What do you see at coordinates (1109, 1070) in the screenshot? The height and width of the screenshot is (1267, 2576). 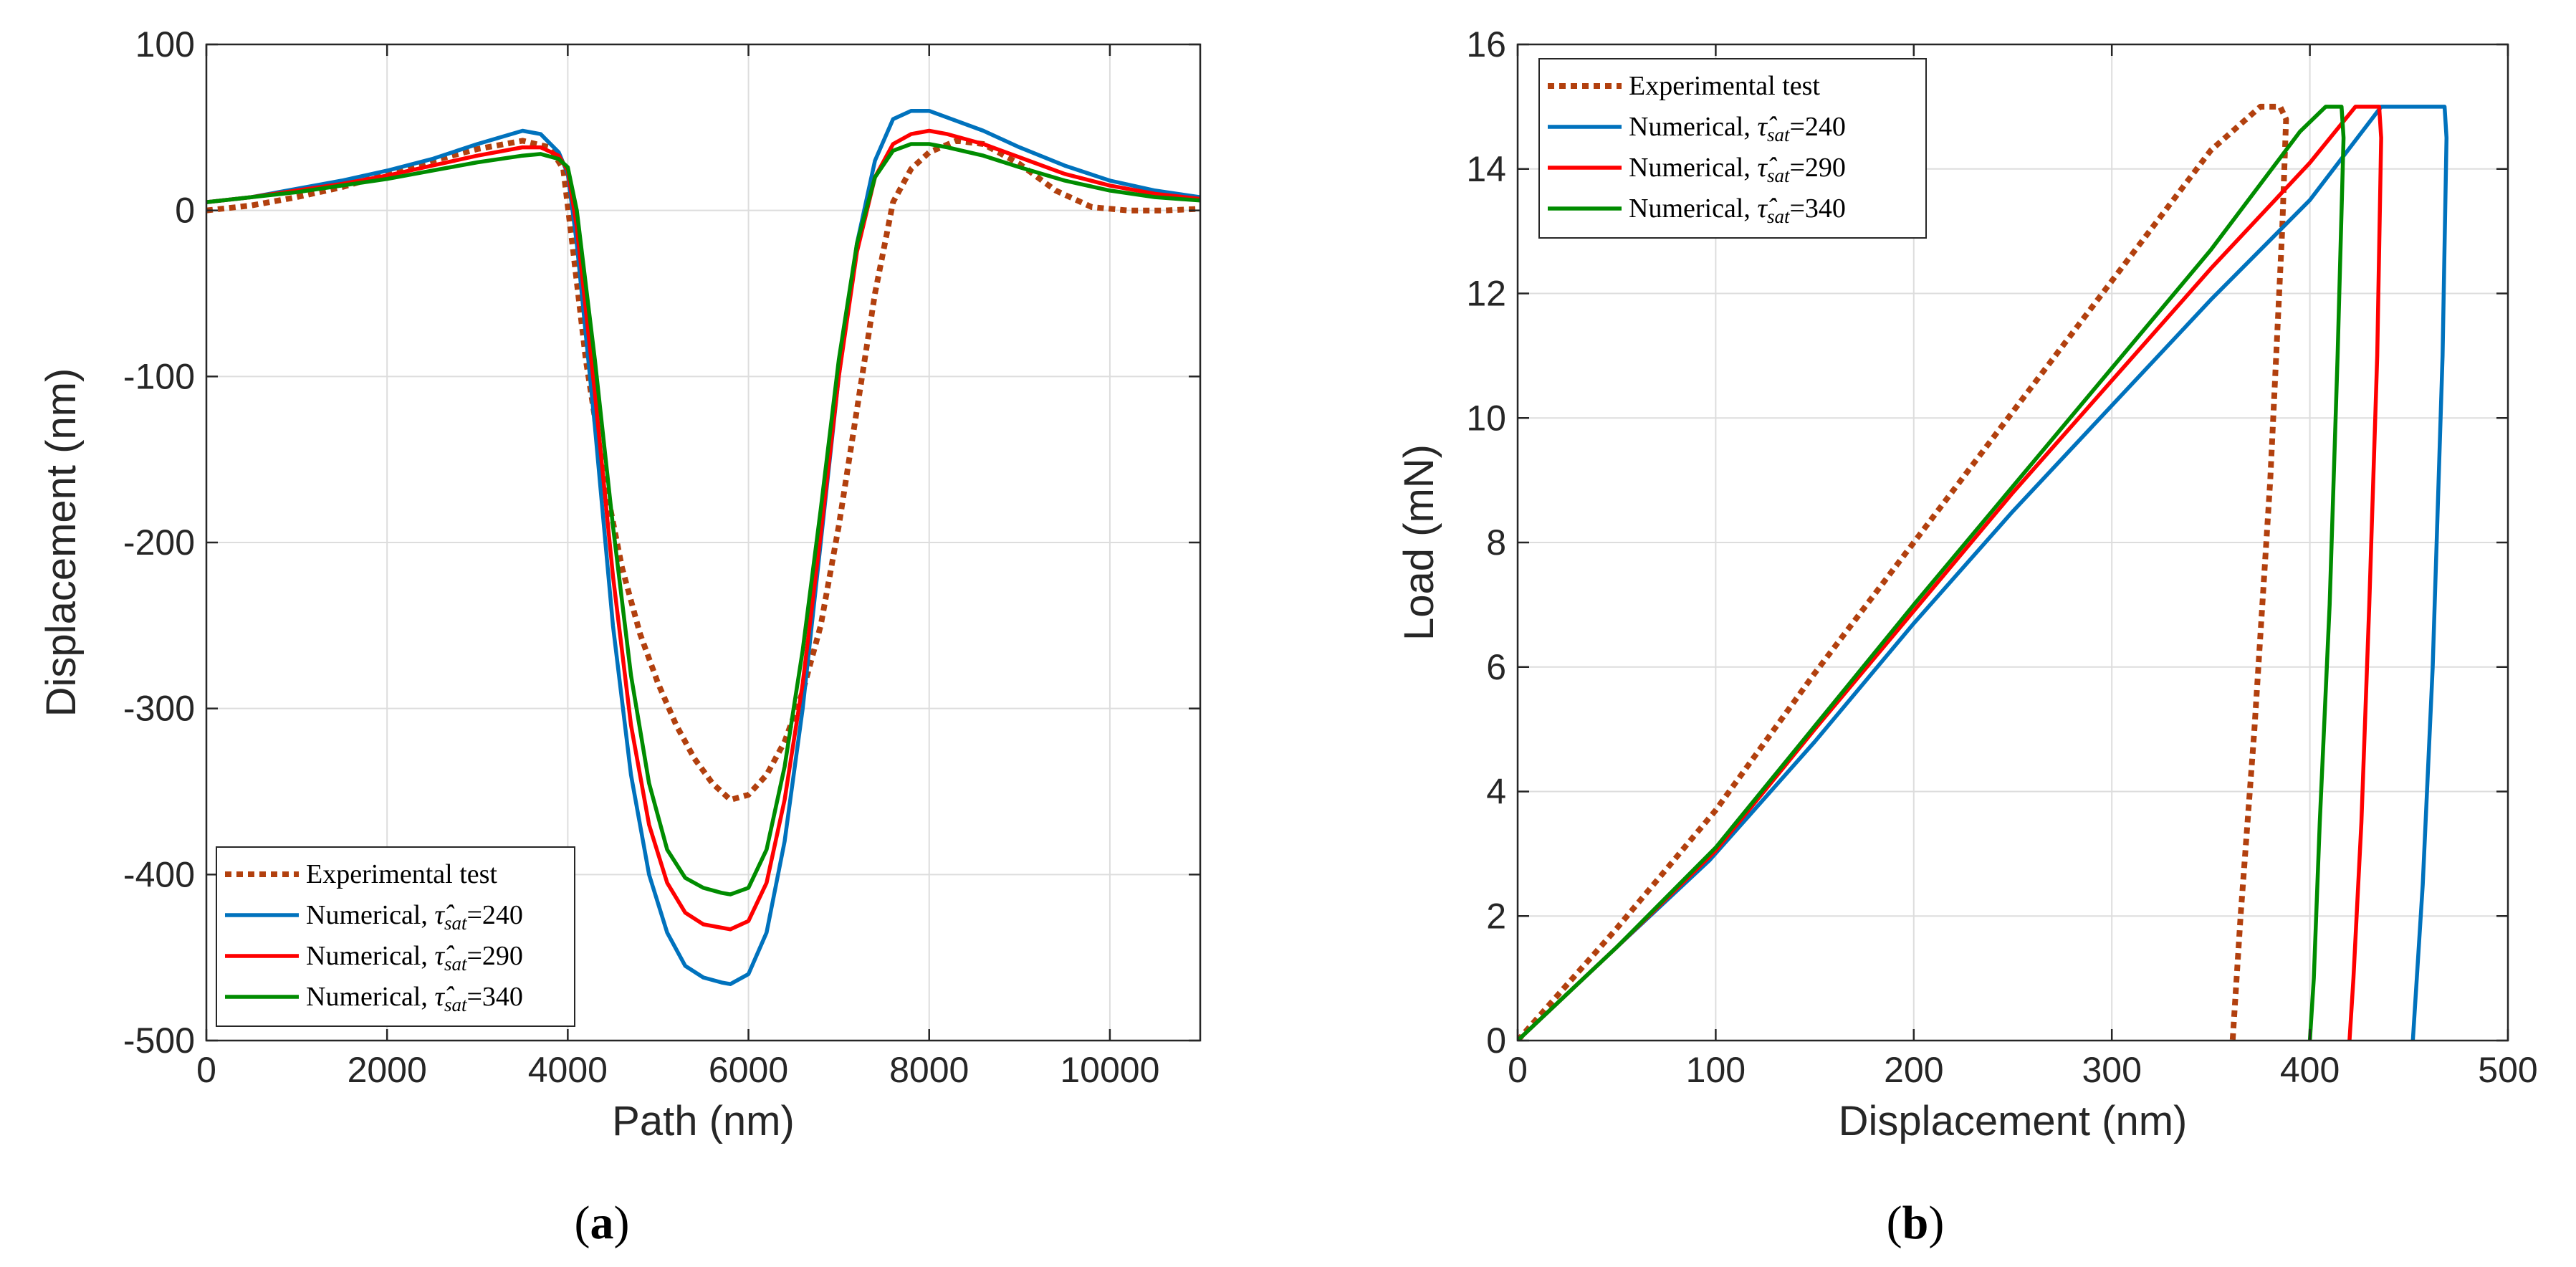 I see `x-tick-label: 10000` at bounding box center [1109, 1070].